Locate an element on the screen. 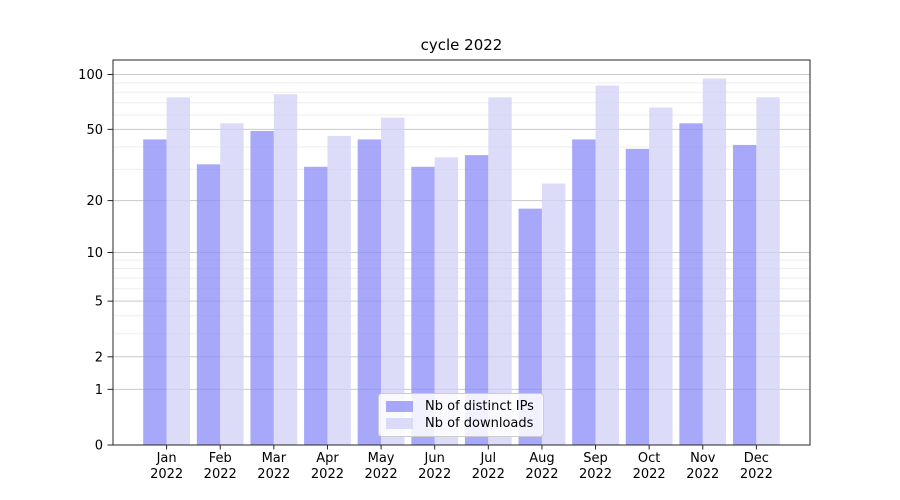 The height and width of the screenshot is (500, 900). bar-downloads-may is located at coordinates (393, 281).